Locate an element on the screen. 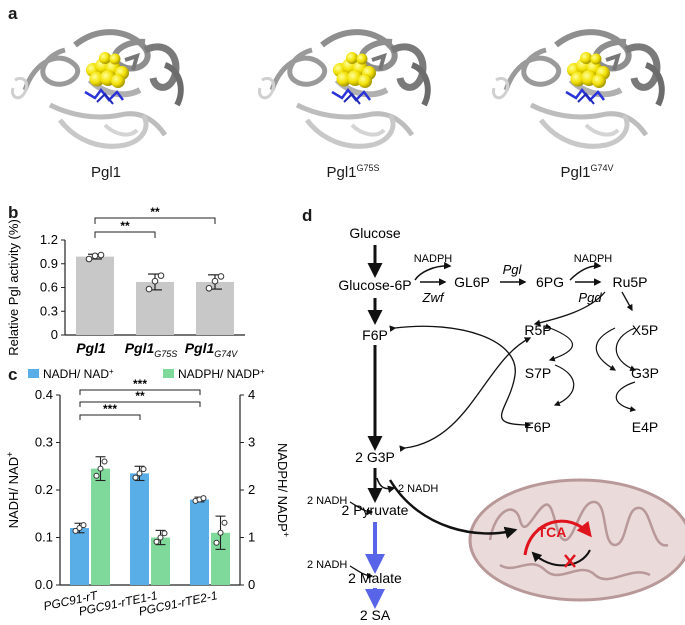 This screenshot has width=685, height=625. node-glucose-6p: Glucose-6P is located at coordinates (374, 285).